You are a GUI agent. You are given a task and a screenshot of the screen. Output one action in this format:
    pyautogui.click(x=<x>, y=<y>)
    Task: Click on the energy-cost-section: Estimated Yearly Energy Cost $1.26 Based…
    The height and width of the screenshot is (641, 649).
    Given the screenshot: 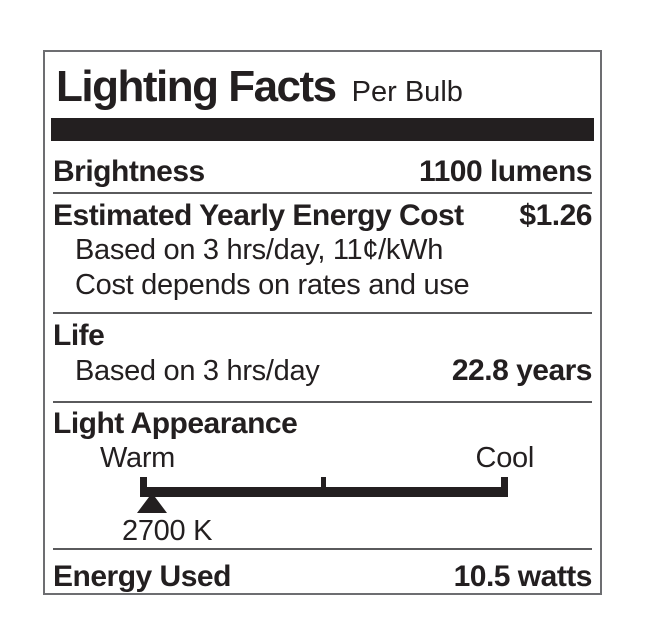 What is the action you would take?
    pyautogui.click(x=322, y=251)
    